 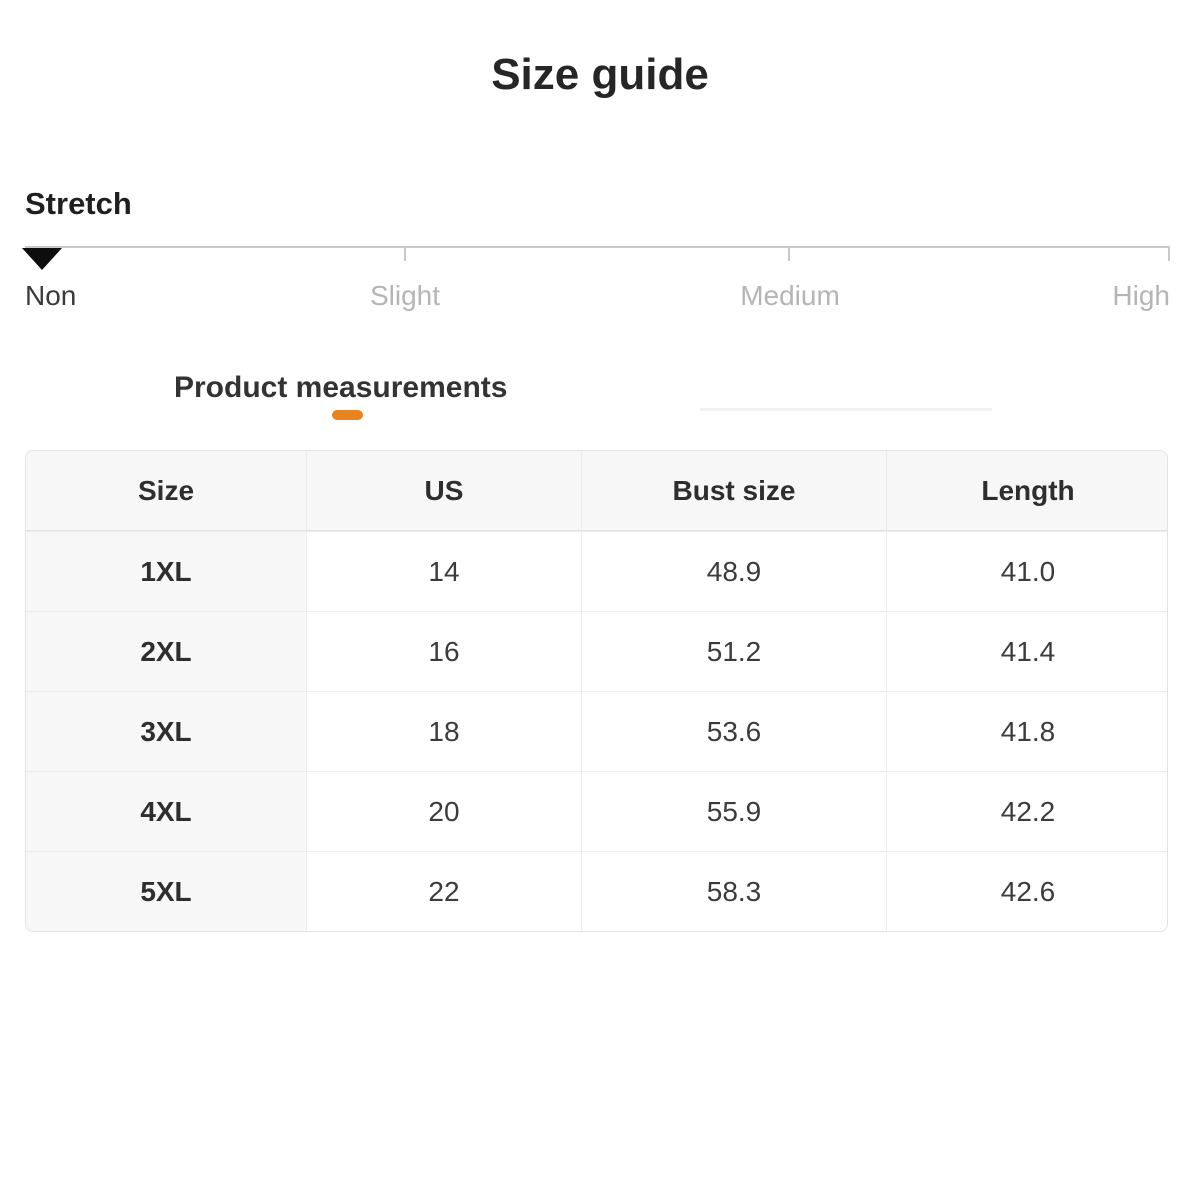 I want to click on table-row: 1XL 14 48.9 41.0, so click(x=596, y=571).